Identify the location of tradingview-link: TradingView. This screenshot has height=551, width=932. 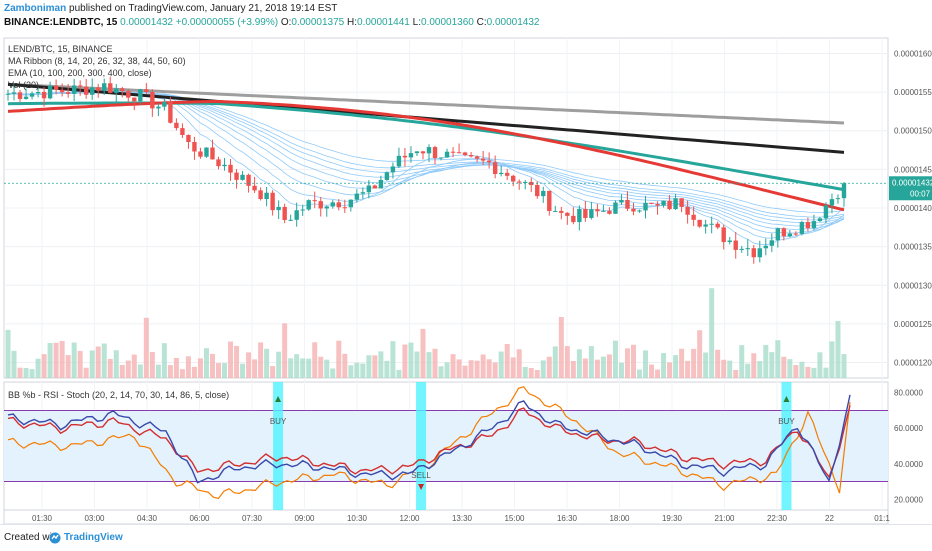
(93, 537).